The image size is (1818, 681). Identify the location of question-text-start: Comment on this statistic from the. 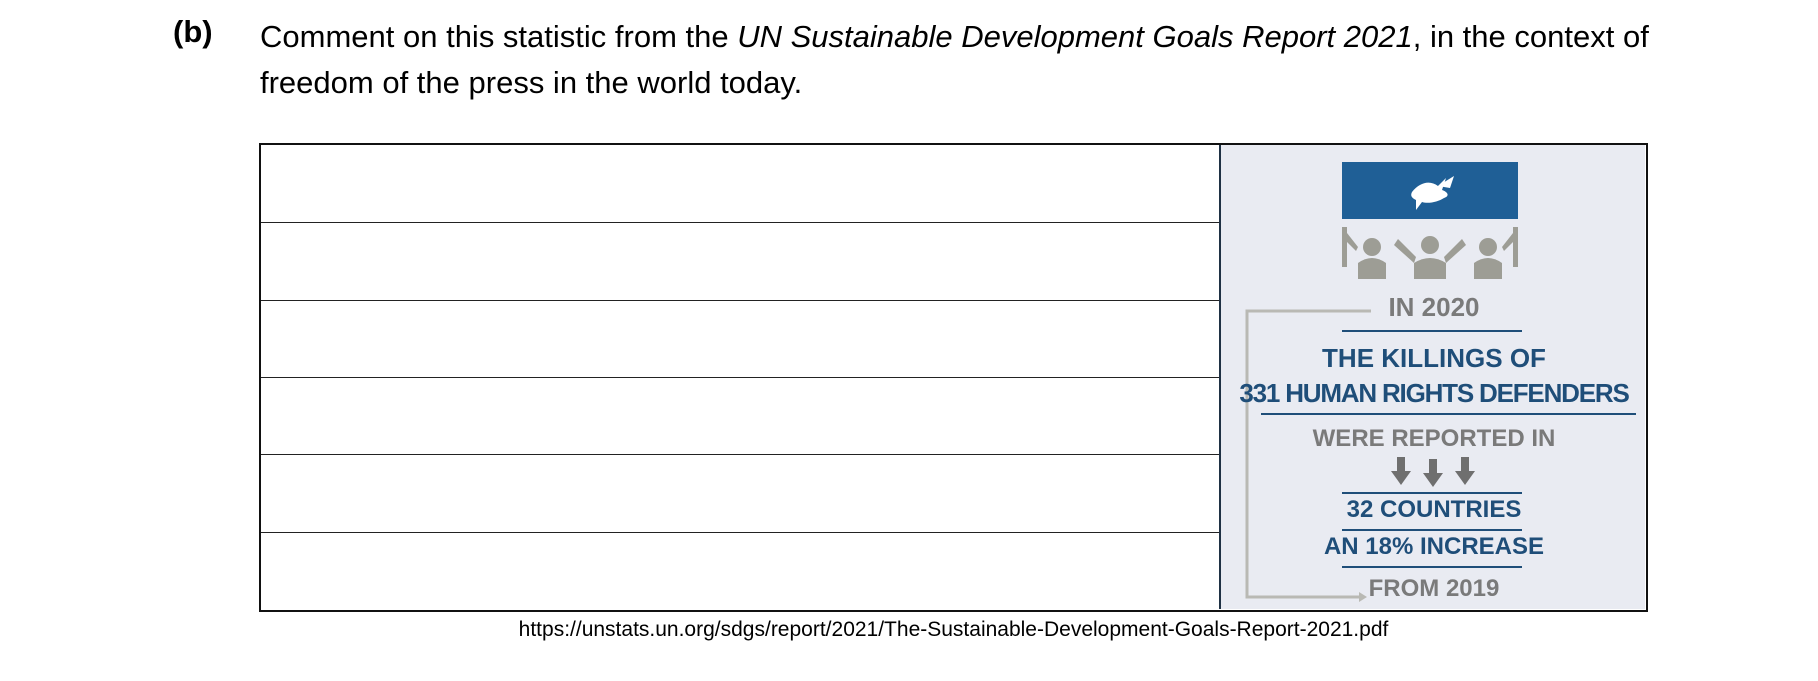
(499, 36).